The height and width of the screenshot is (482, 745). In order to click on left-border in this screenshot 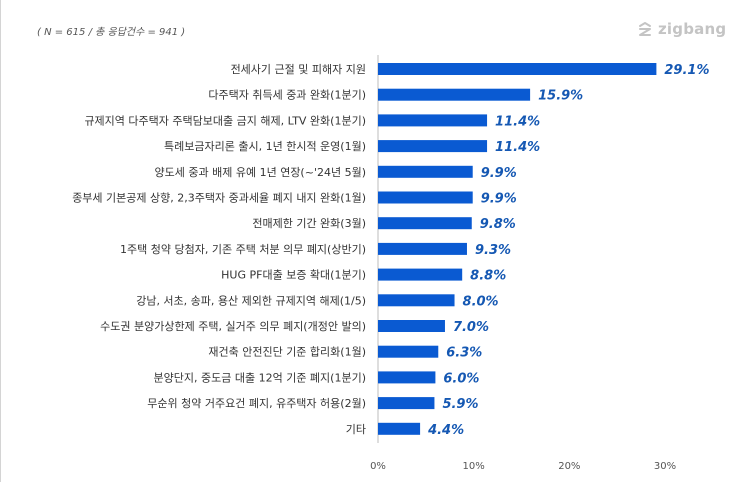, I will do `click(0, 241)`.